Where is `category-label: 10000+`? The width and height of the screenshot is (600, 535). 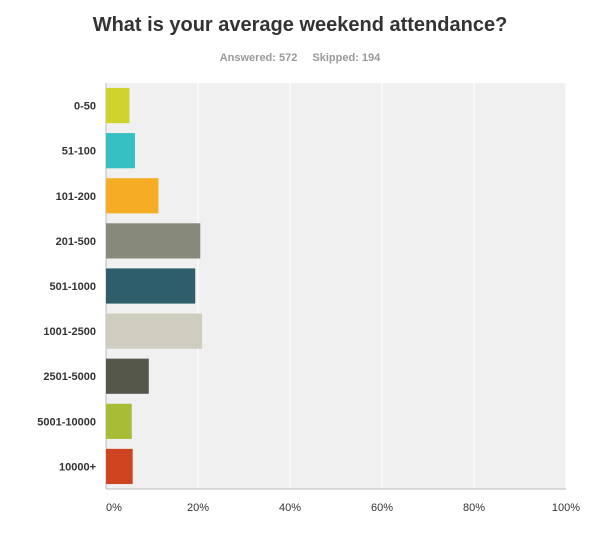
category-label: 10000+ is located at coordinates (77, 467).